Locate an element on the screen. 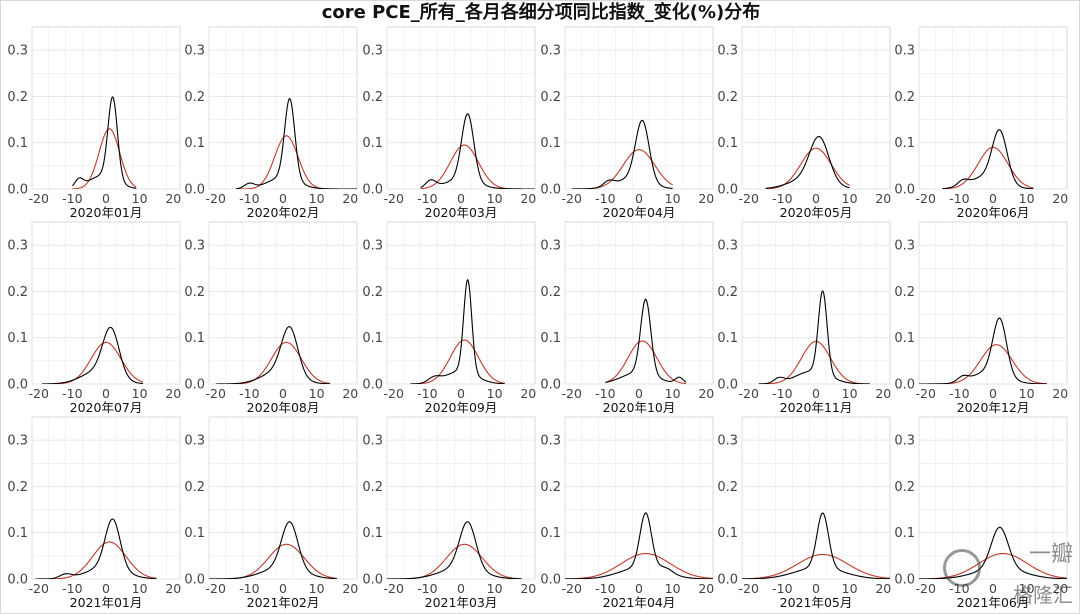  facet-panel-17: 0.0 0.1 0.2 0.3 -20 -10 0 10 20 2021年05月 is located at coordinates (804, 513).